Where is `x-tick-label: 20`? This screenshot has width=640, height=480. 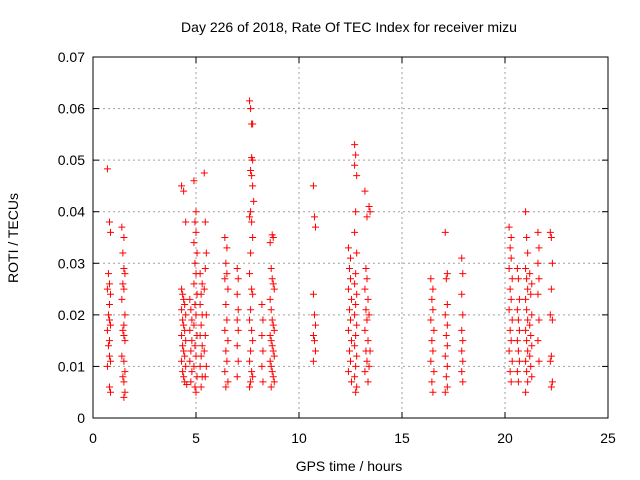
x-tick-label: 20 is located at coordinates (505, 438).